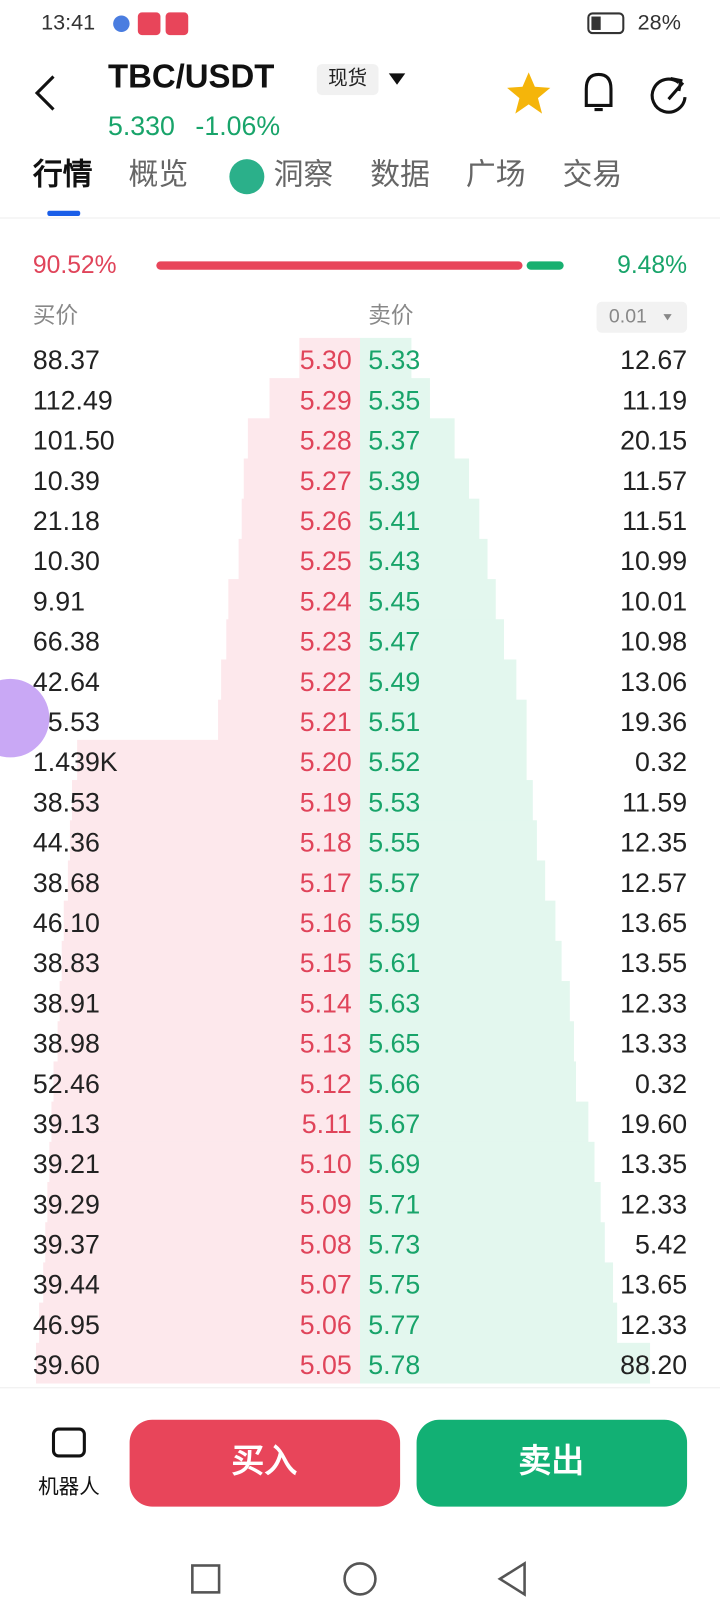  Describe the element at coordinates (653, 561) in the screenshot. I see `ask-quantity: 10.99` at that location.